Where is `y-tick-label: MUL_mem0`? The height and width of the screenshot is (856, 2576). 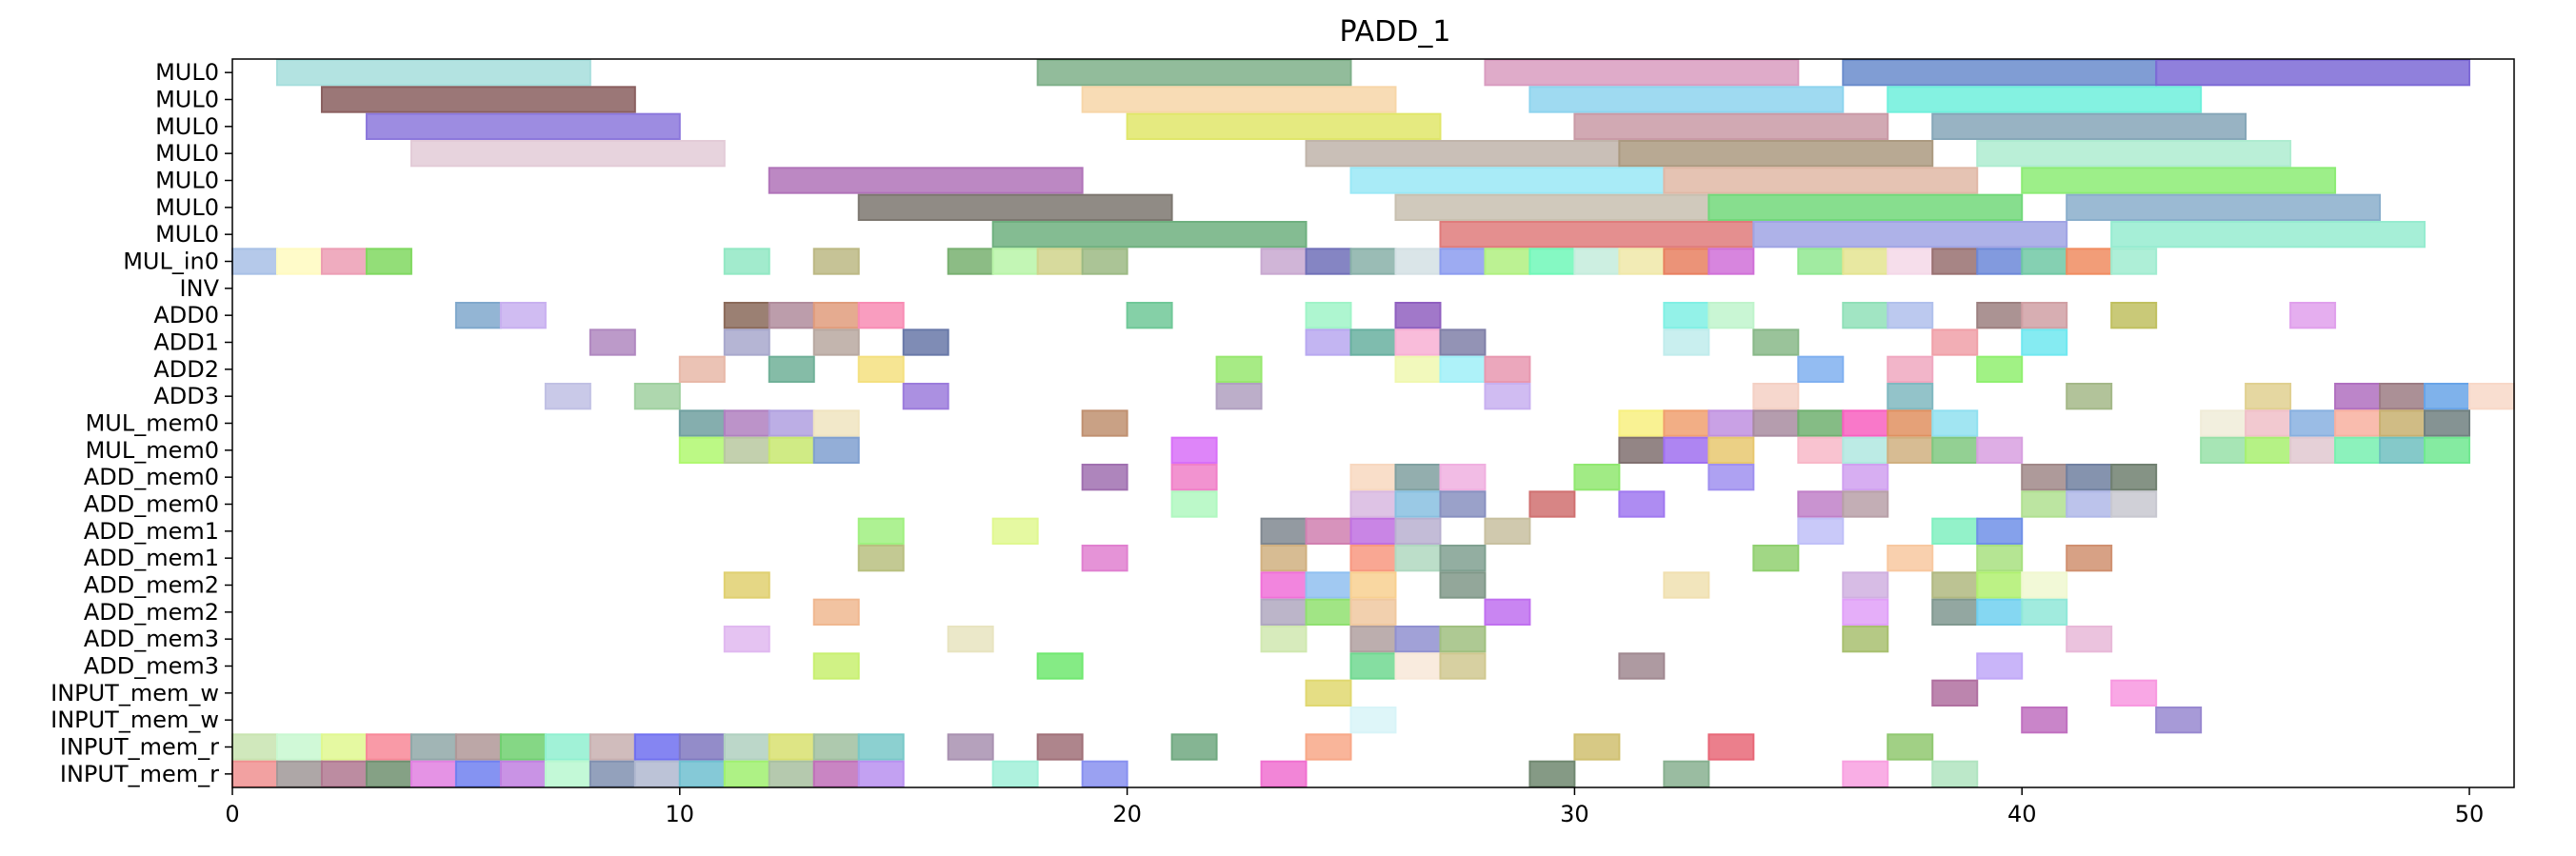
y-tick-label: MUL_mem0 is located at coordinates (152, 450).